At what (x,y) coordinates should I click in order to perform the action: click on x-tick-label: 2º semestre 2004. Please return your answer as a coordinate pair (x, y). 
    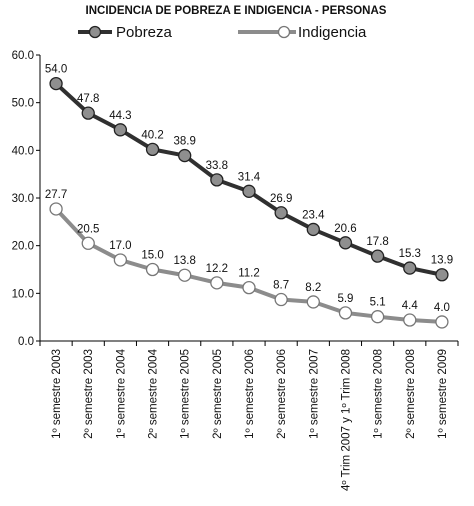
    Looking at the image, I should click on (154, 393).